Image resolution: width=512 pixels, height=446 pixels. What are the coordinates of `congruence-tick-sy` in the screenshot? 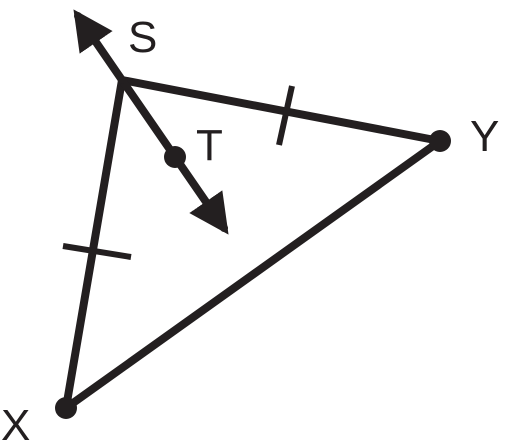 It's located at (285, 115).